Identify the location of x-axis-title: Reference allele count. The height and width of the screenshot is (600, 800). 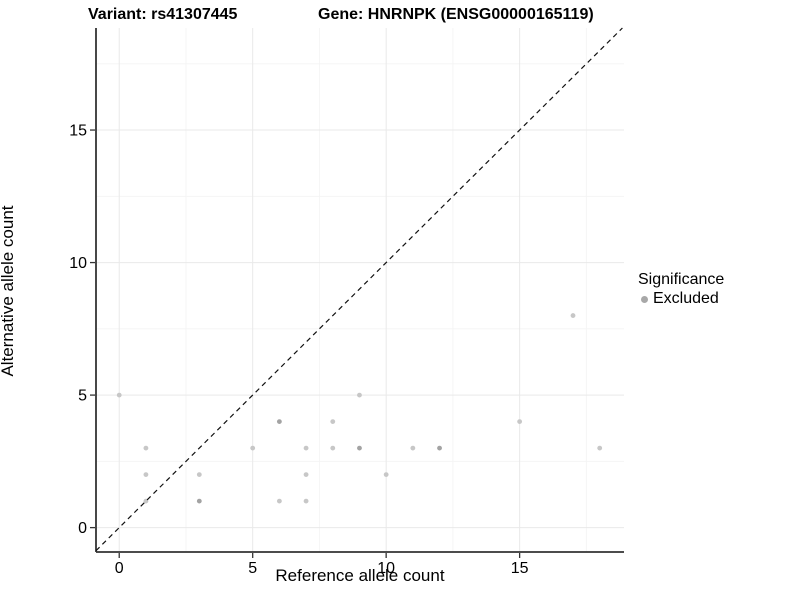
(360, 575).